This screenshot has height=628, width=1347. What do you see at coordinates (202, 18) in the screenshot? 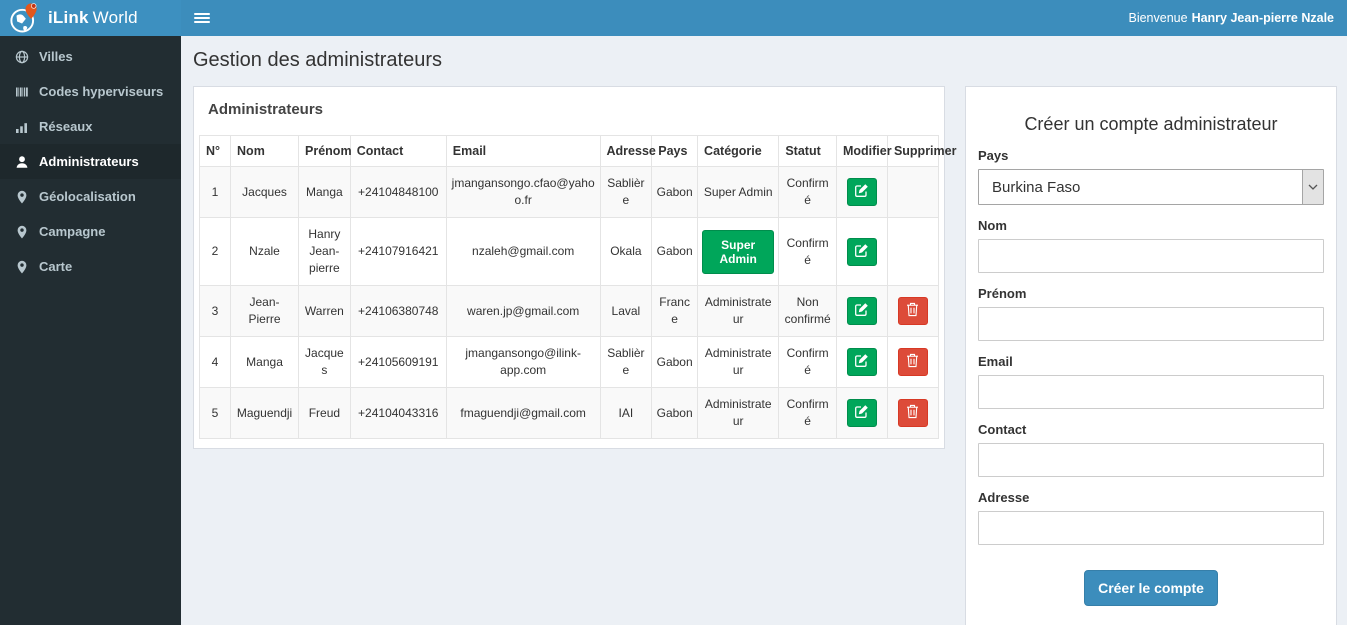
I see `hamburger-icon` at bounding box center [202, 18].